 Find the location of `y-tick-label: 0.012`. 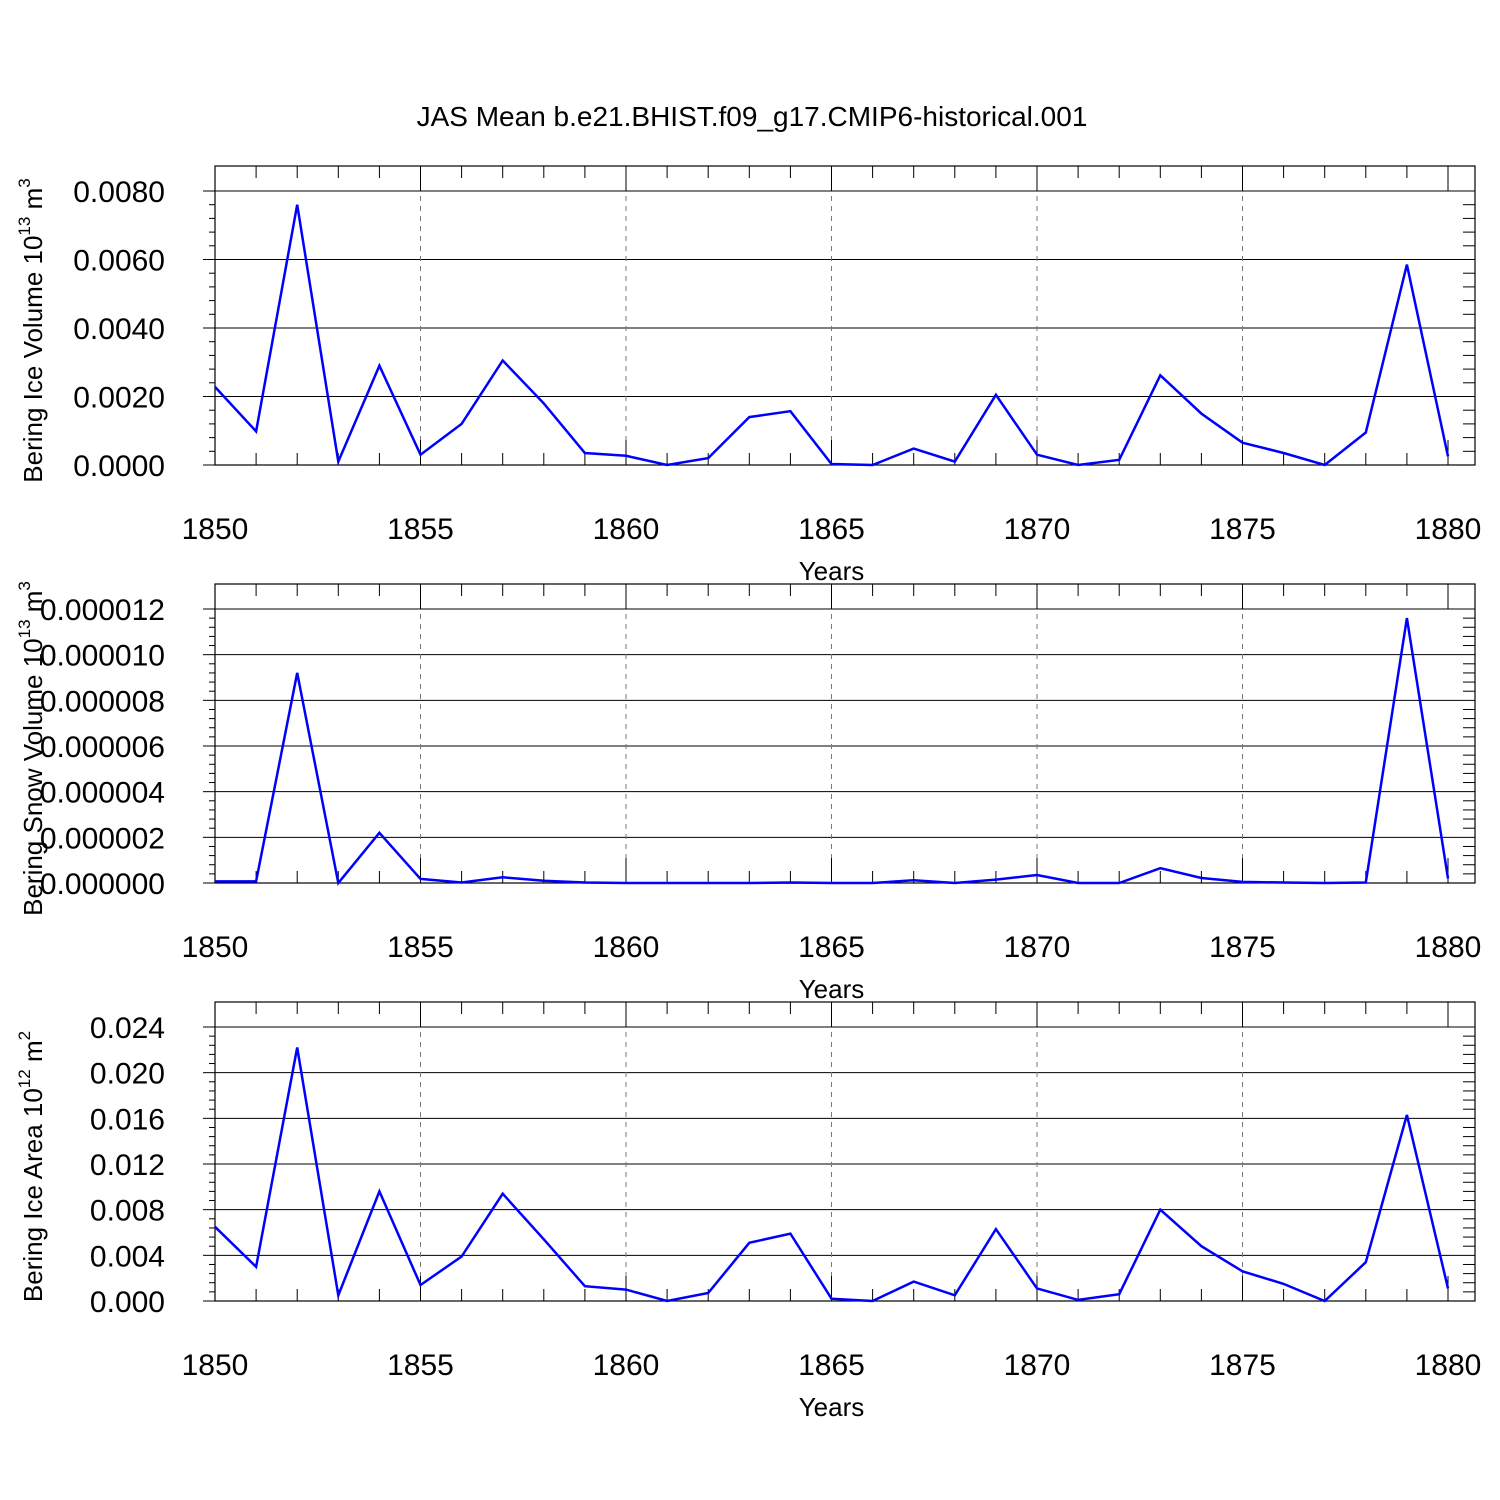

y-tick-label: 0.012 is located at coordinates (127, 1165).